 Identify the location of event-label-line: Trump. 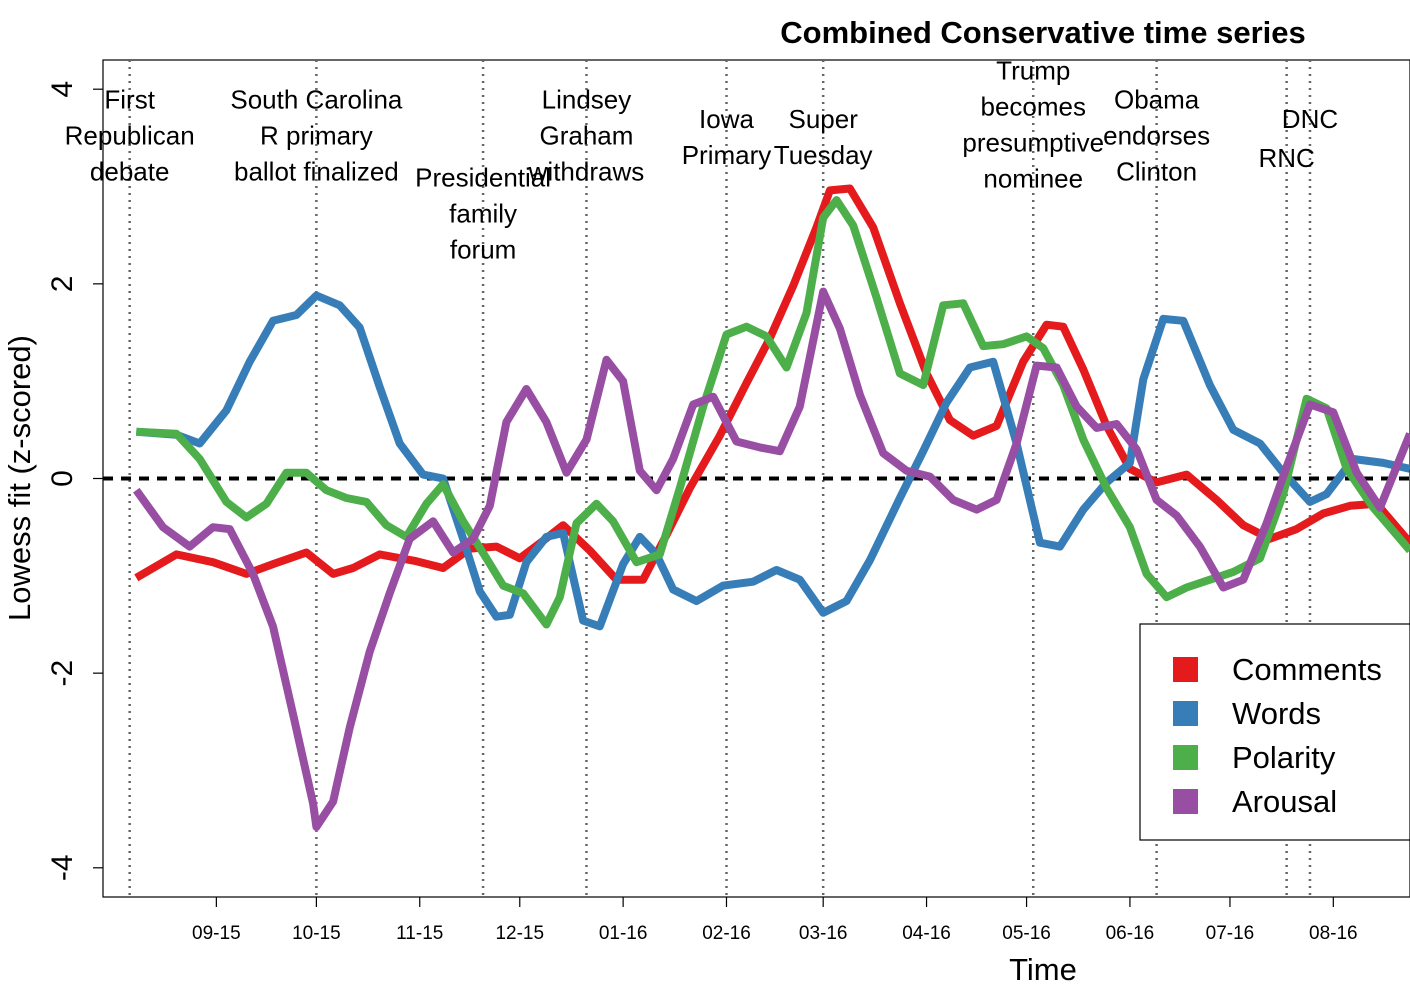
(1033, 70).